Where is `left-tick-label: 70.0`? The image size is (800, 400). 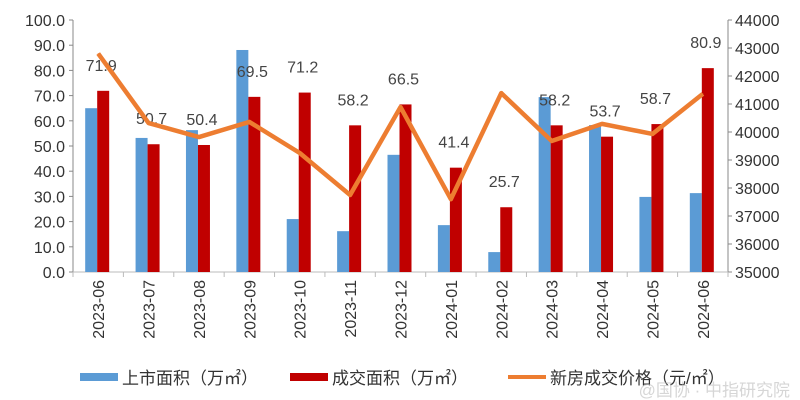
left-tick-label: 70.0 is located at coordinates (49, 97).